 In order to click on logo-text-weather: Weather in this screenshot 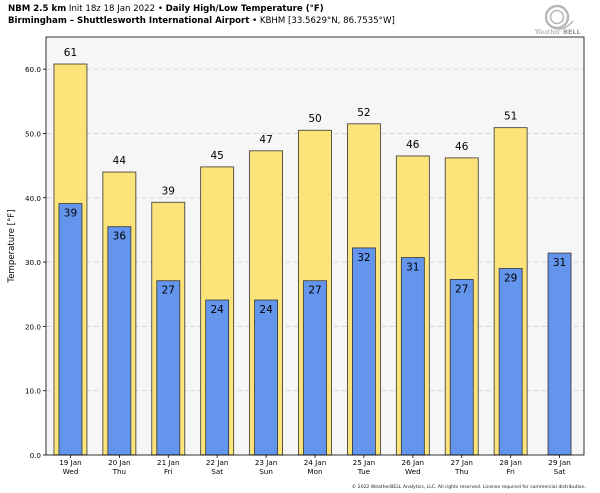, I will do `click(548, 32)`.